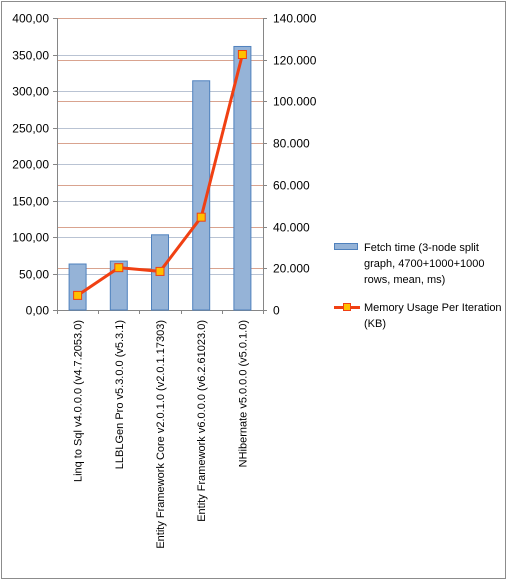 This screenshot has width=509, height=583. Describe the element at coordinates (347, 247) in the screenshot. I see `legend-bar-swatch` at that location.